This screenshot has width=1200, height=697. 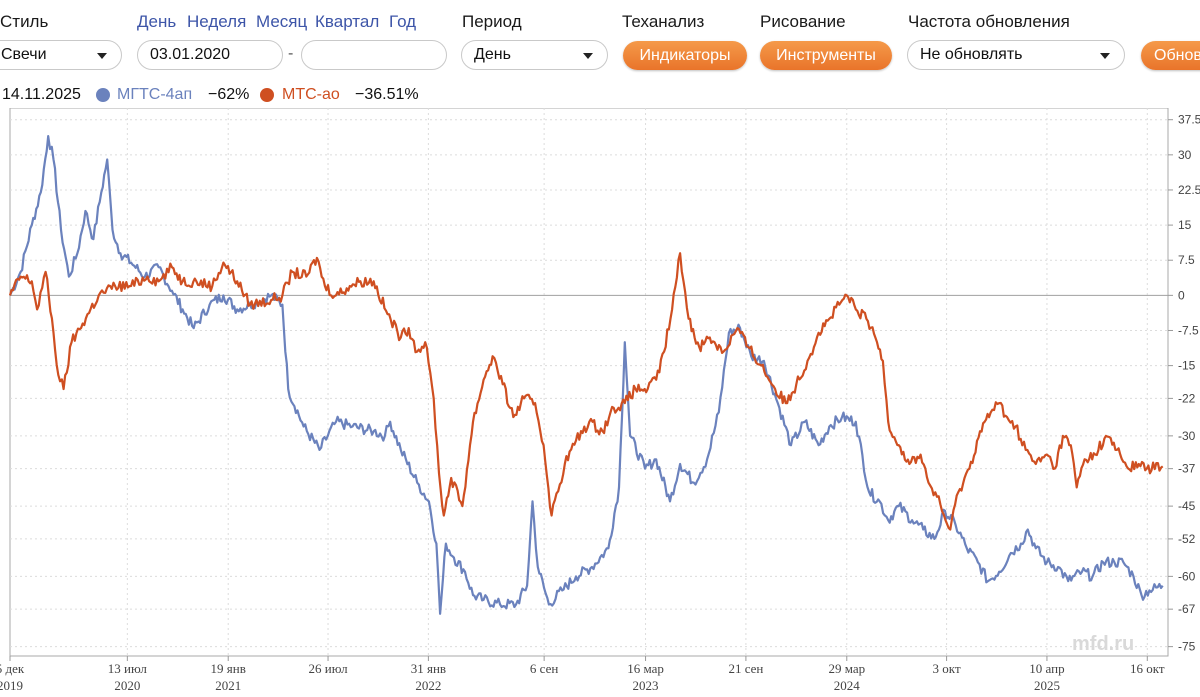 I want to click on legend-series-mgts: МГТС-4ап, so click(x=155, y=94).